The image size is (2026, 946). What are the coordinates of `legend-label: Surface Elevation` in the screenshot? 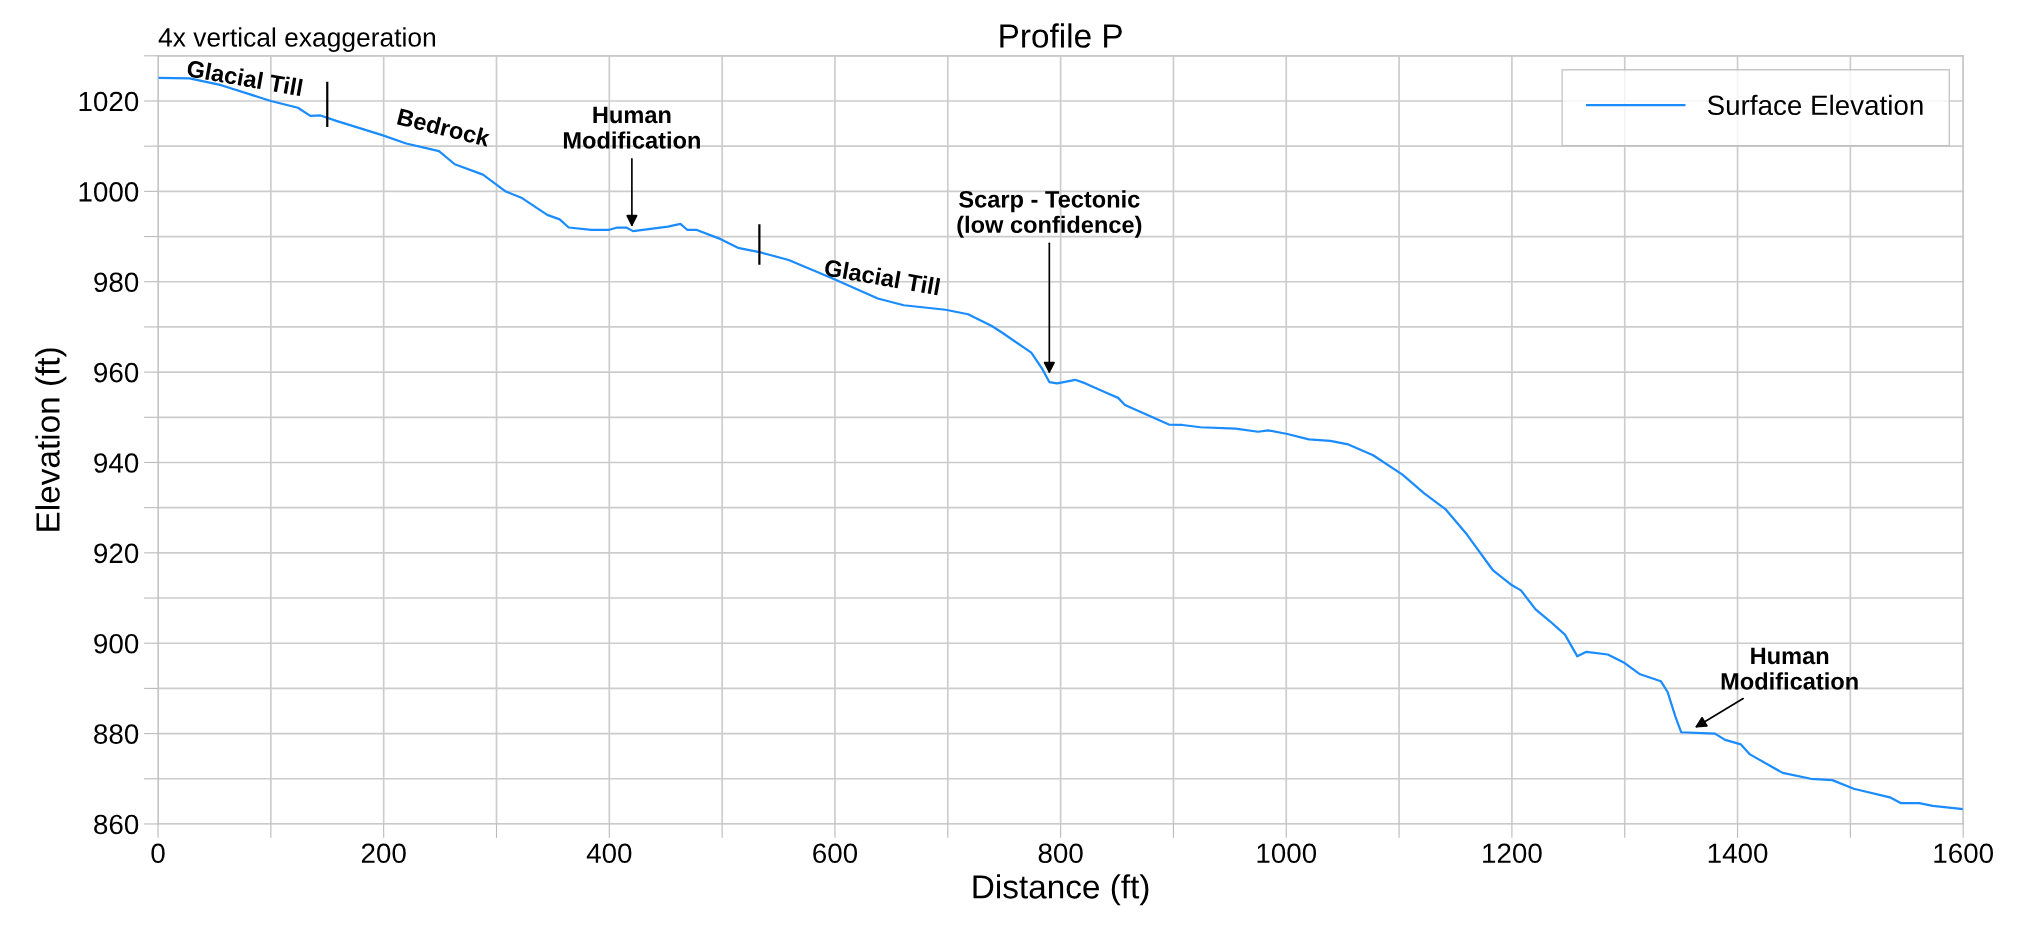 It's located at (1815, 105).